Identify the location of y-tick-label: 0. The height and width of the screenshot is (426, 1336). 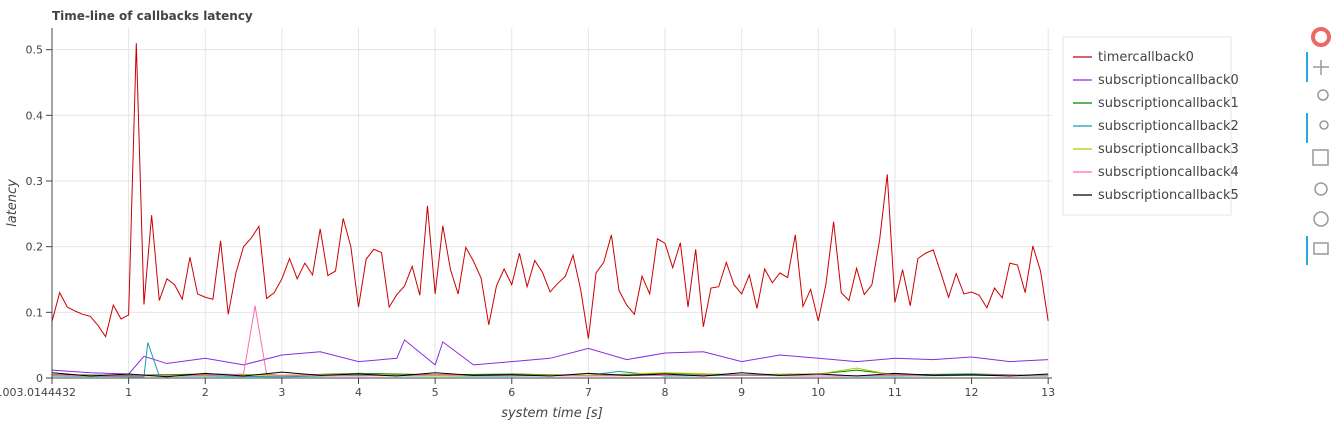
(39, 378).